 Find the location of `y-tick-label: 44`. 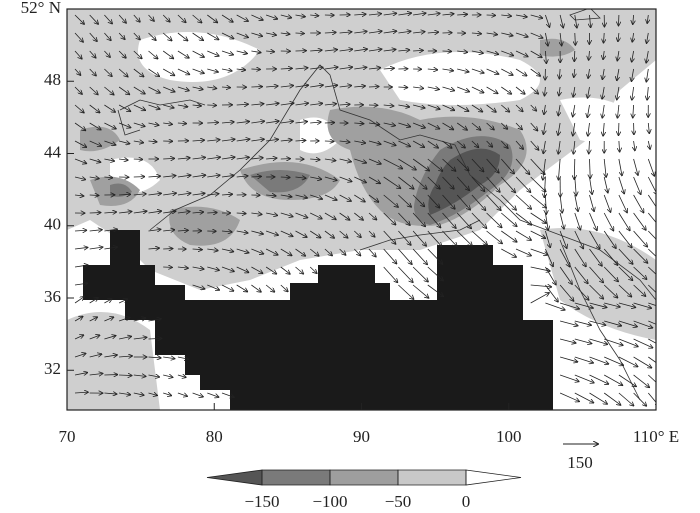

y-tick-label: 44 is located at coordinates (53, 151).